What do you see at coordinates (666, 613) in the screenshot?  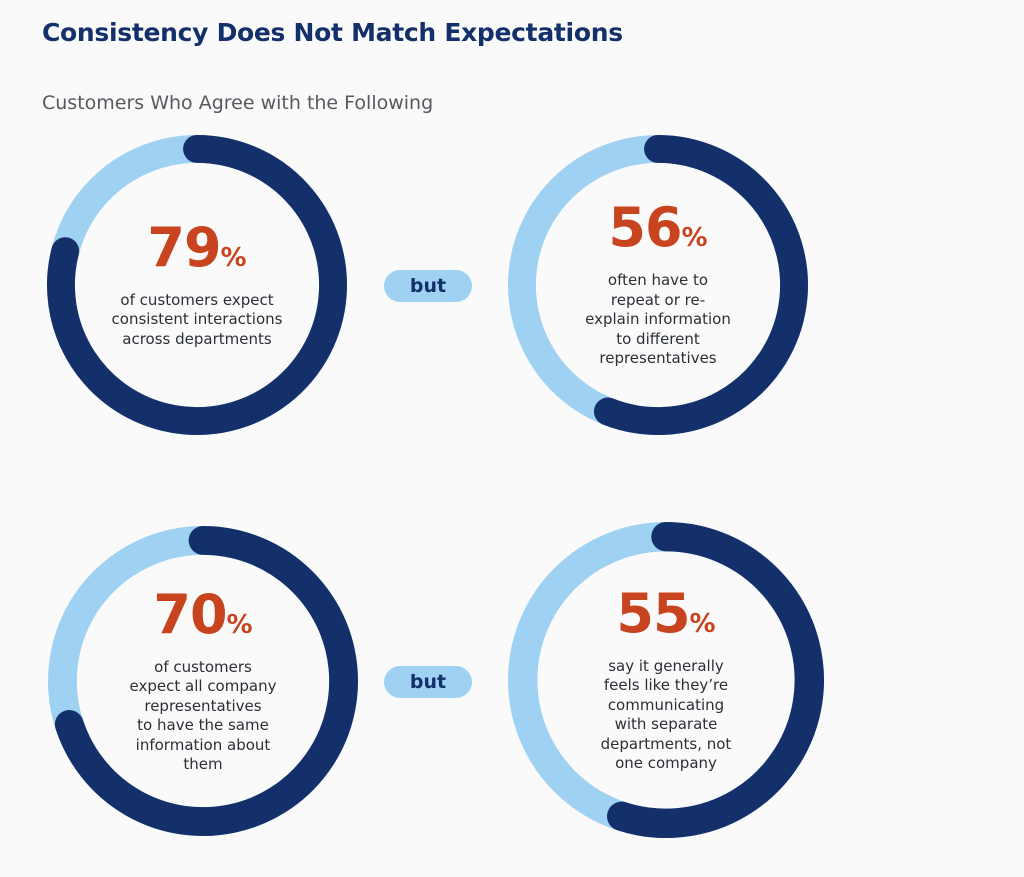 I see `percent-value: 55%` at bounding box center [666, 613].